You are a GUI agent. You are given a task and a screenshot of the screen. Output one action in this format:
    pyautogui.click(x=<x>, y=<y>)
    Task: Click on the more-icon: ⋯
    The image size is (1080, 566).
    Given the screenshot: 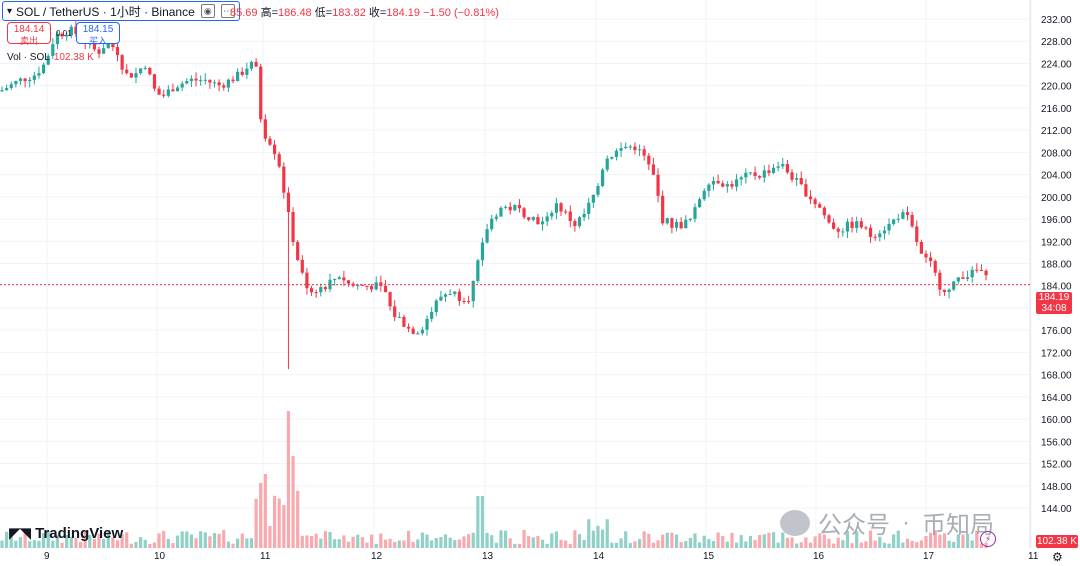 What is the action you would take?
    pyautogui.click(x=227, y=11)
    